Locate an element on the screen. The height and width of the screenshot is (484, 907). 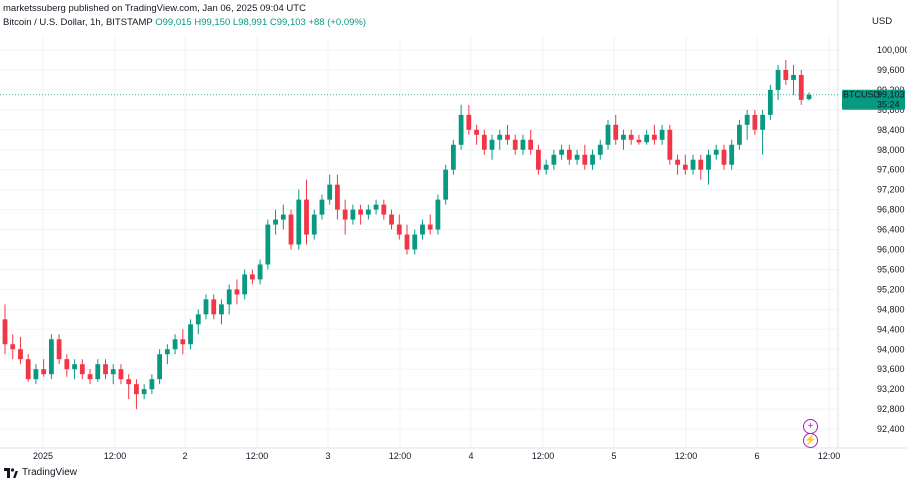
x-tick-label: 3 is located at coordinates (327, 456).